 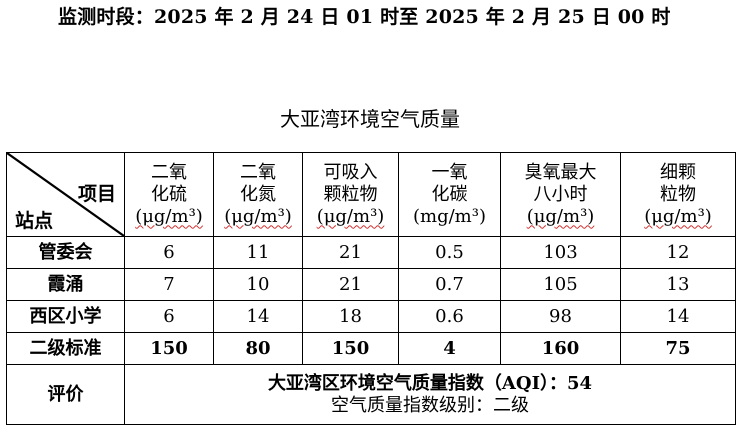 What do you see at coordinates (449, 216) in the screenshot?
I see `unit-label: (mg/m³)` at bounding box center [449, 216].